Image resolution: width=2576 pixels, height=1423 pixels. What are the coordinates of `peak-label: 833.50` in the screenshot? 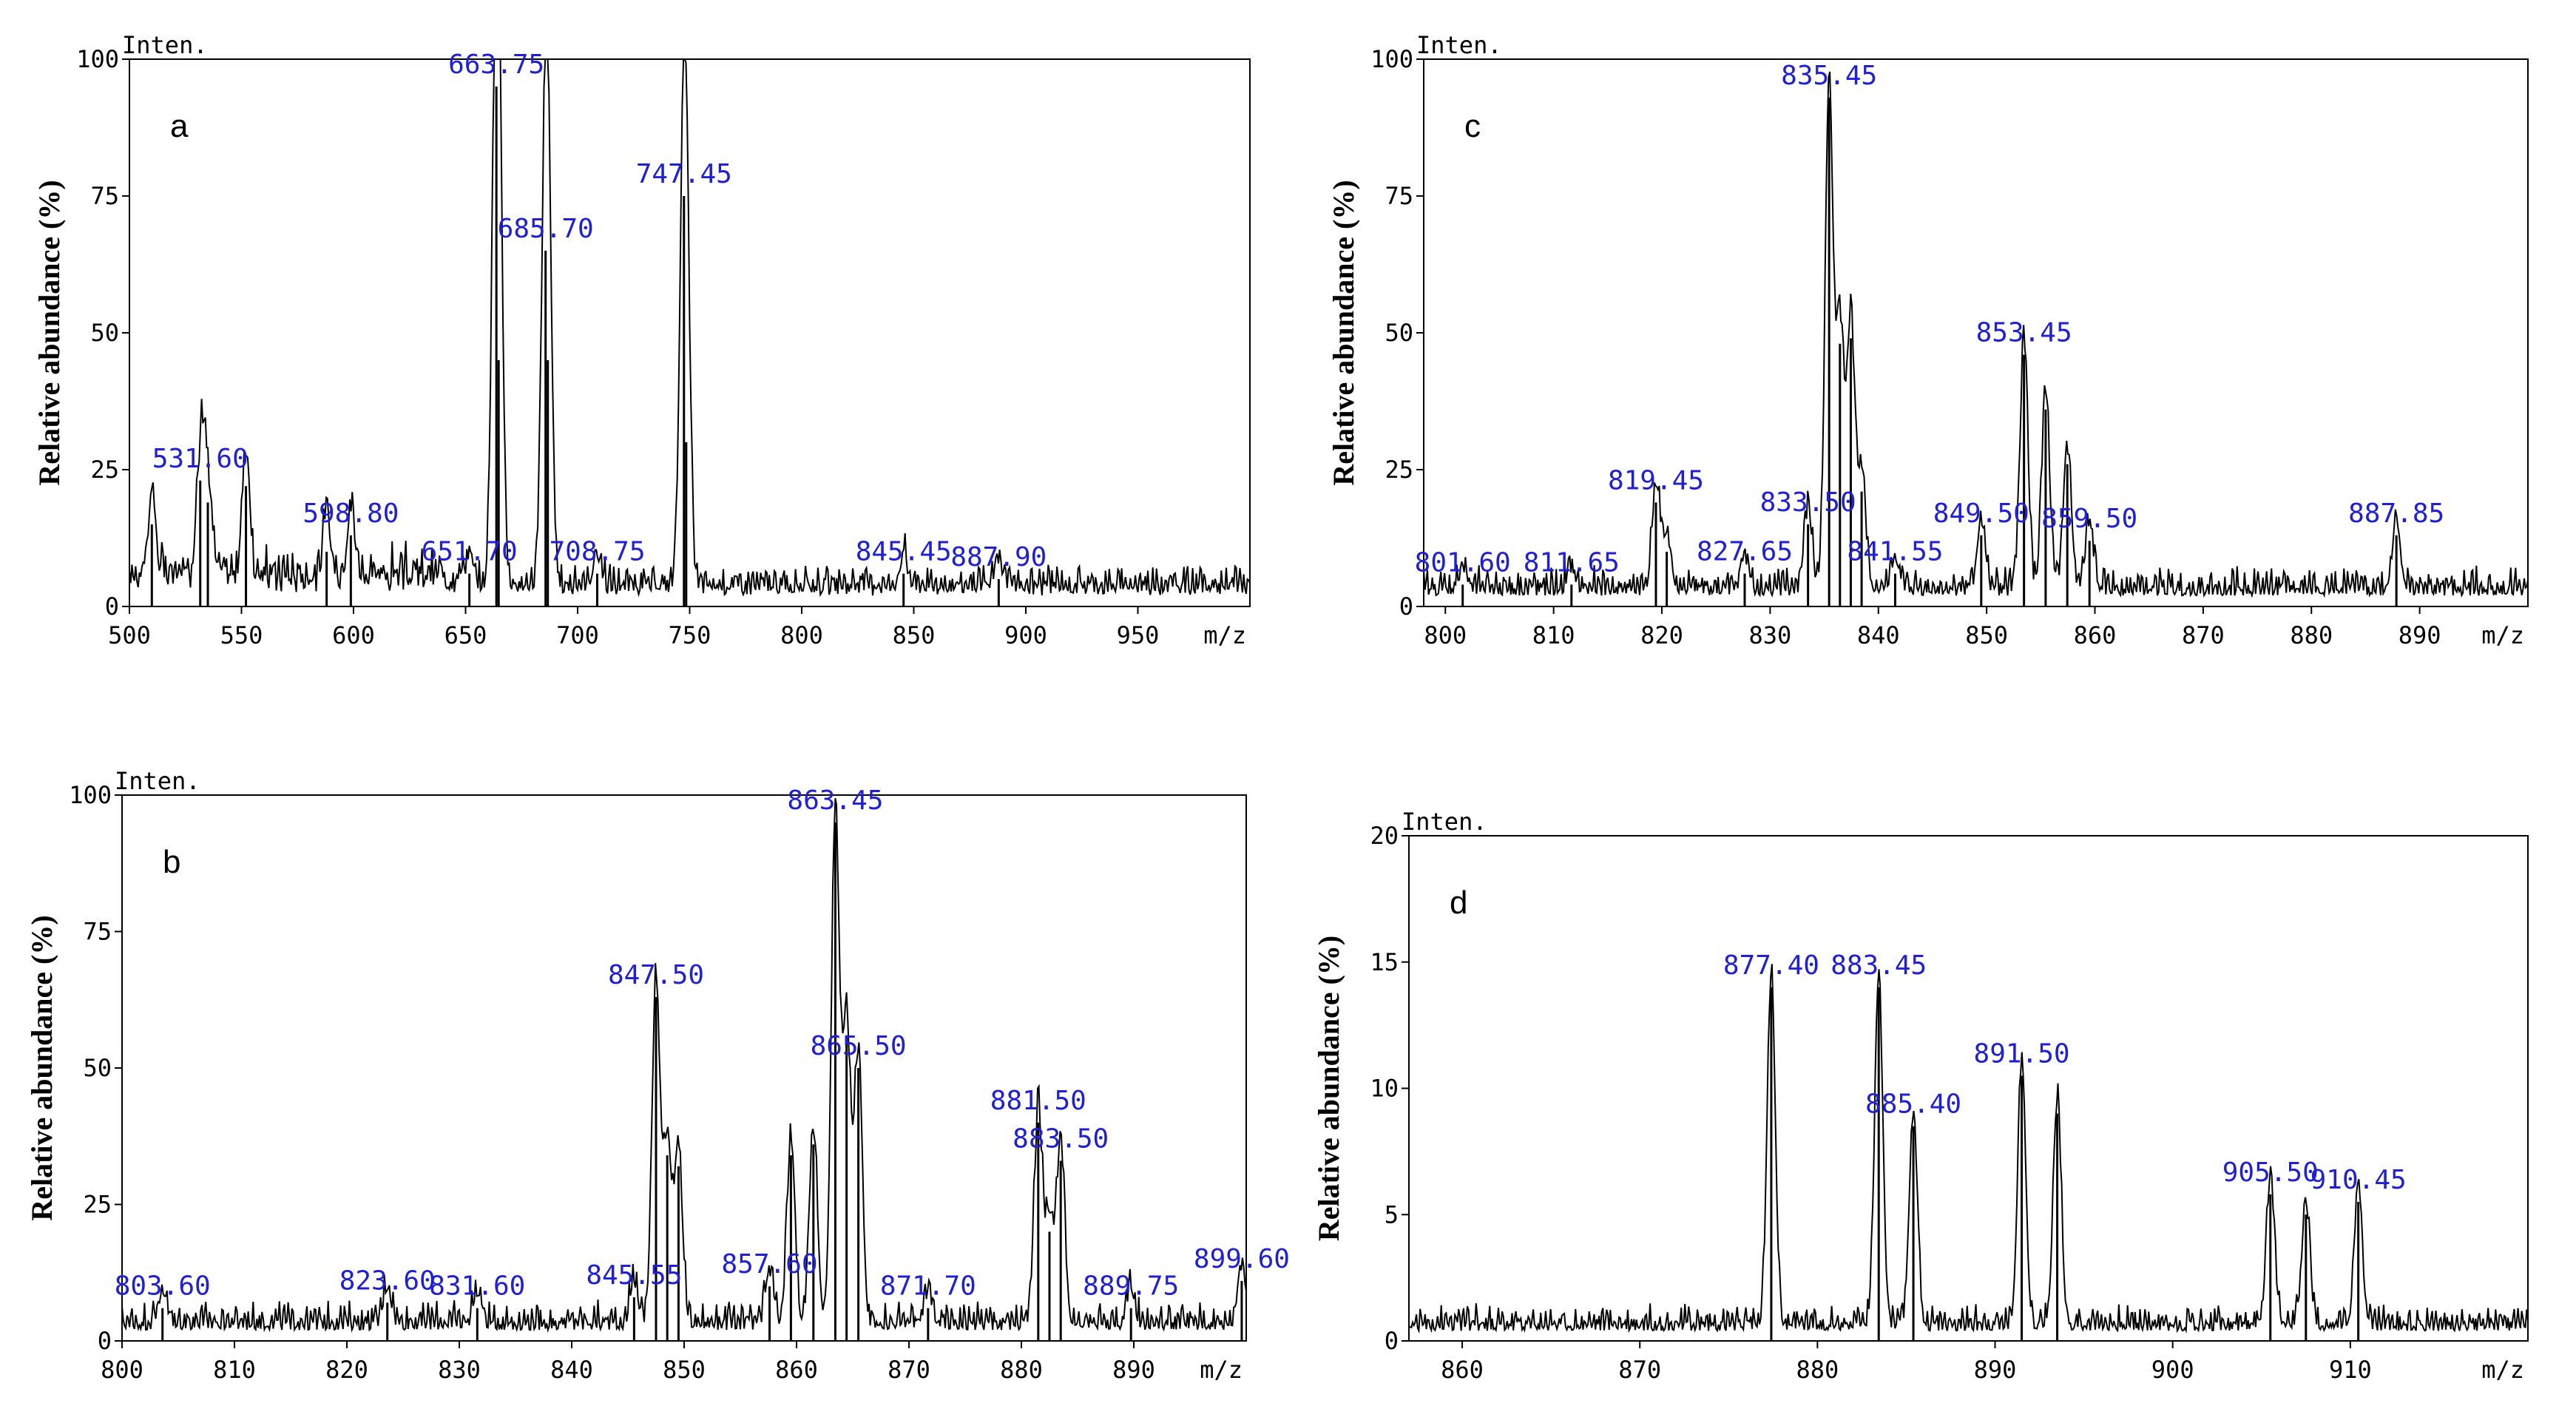 It's located at (1808, 503).